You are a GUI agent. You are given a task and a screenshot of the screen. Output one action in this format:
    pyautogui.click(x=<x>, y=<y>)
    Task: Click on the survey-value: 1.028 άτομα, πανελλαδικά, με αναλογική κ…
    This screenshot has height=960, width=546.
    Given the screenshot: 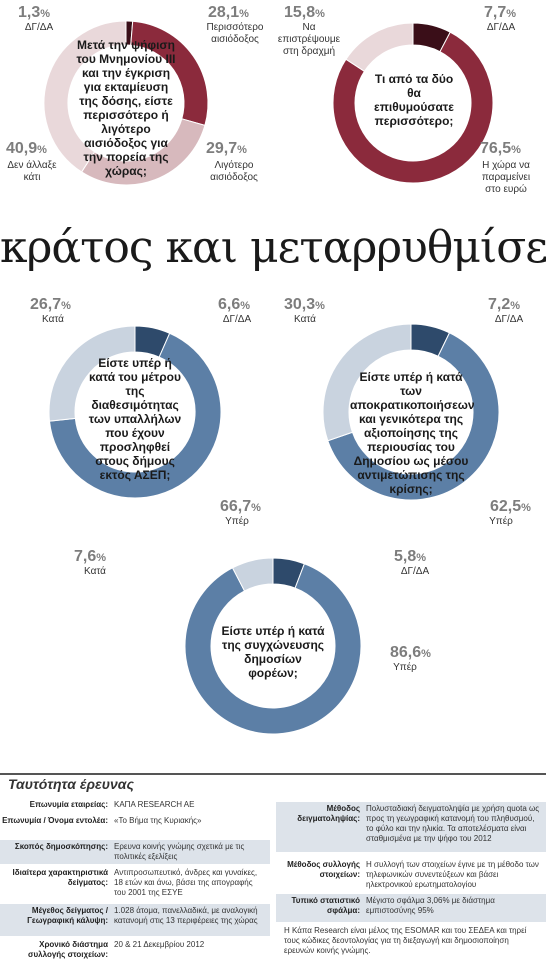 What is the action you would take?
    pyautogui.click(x=186, y=915)
    